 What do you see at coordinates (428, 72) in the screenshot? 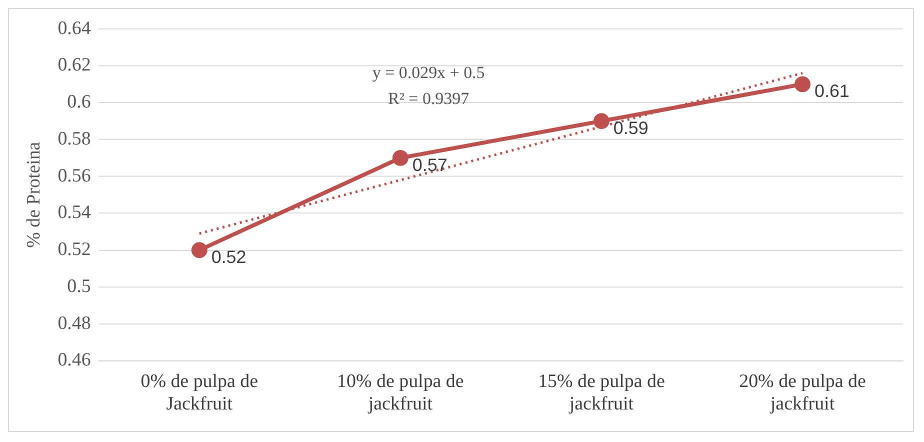
I see `annotation: y = 0.029x + 0.5` at bounding box center [428, 72].